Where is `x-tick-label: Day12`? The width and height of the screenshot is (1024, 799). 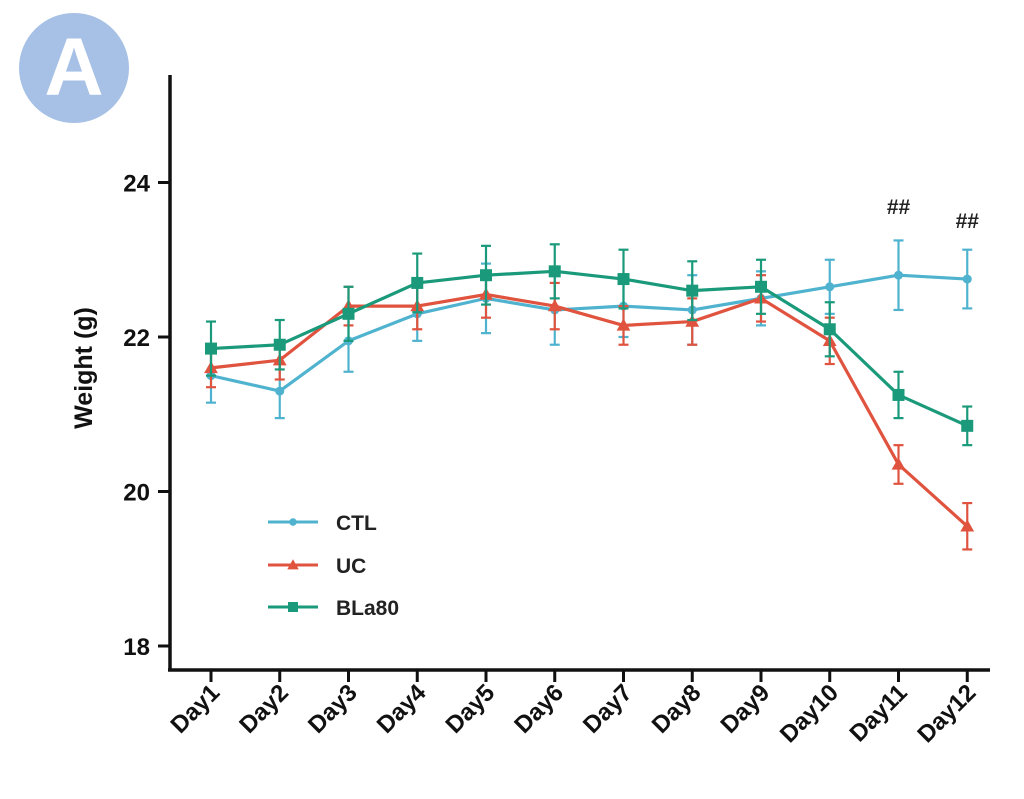
x-tick-label: Day12 is located at coordinates (946, 713).